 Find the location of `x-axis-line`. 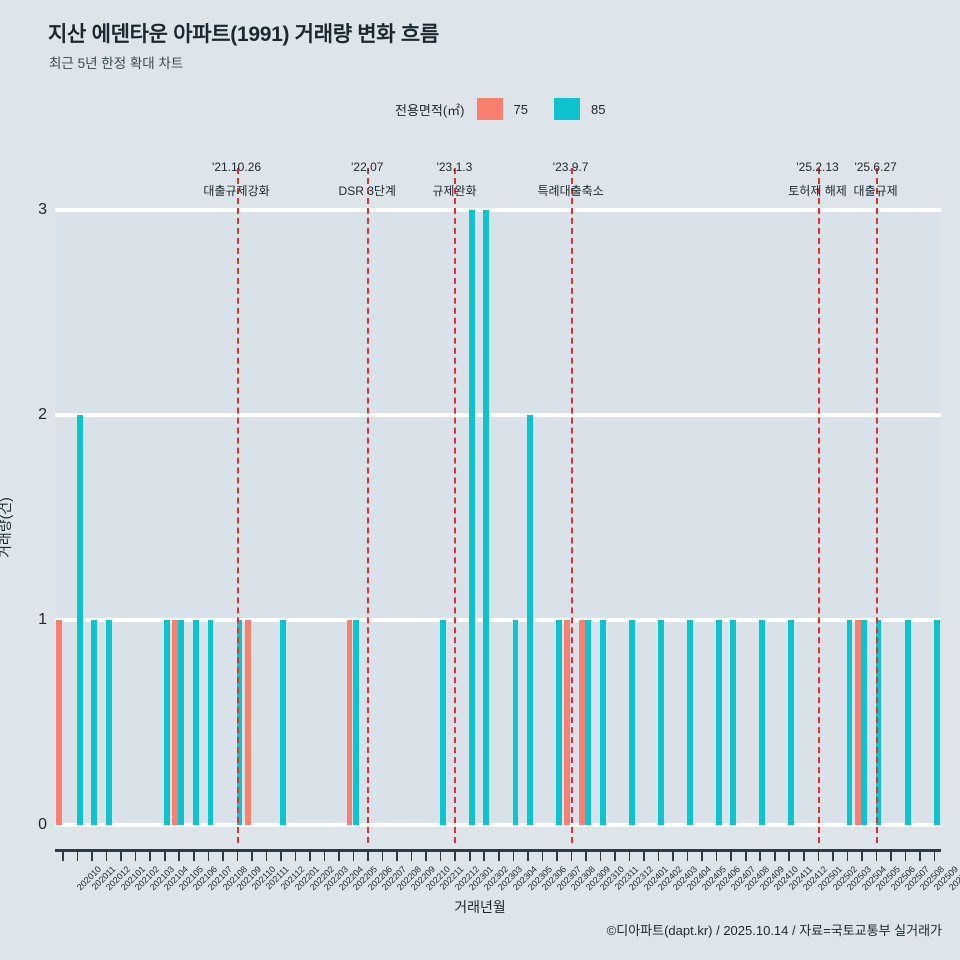

x-axis-line is located at coordinates (498, 850).